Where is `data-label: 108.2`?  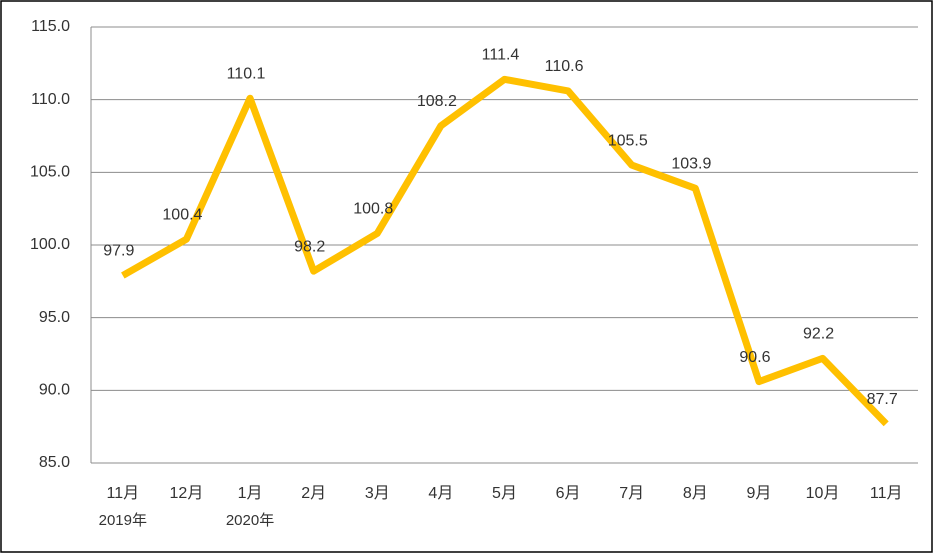
data-label: 108.2 is located at coordinates (437, 101).